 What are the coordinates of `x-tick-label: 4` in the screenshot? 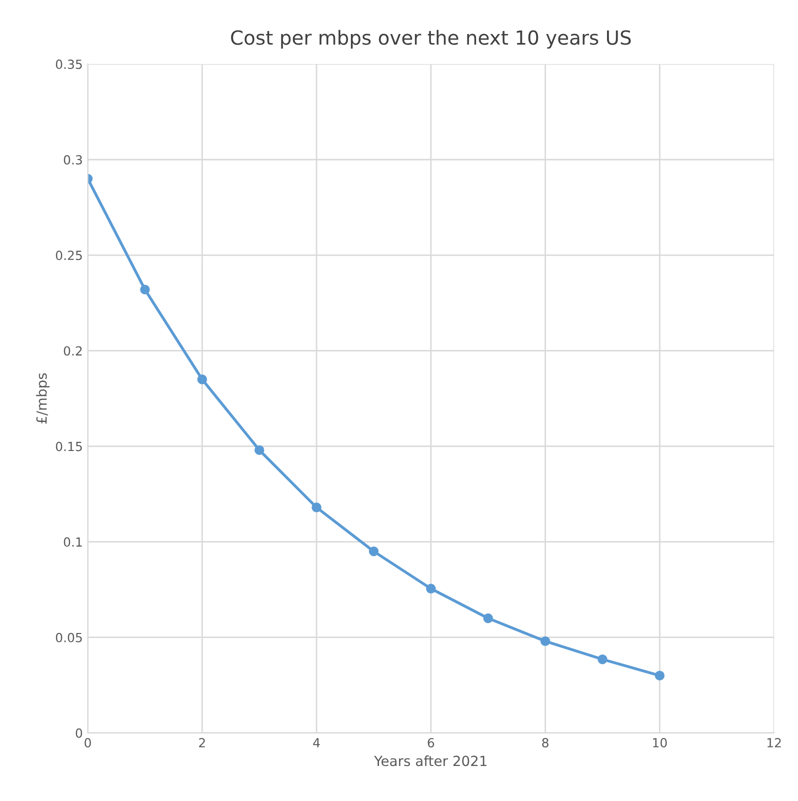 It's located at (316, 743).